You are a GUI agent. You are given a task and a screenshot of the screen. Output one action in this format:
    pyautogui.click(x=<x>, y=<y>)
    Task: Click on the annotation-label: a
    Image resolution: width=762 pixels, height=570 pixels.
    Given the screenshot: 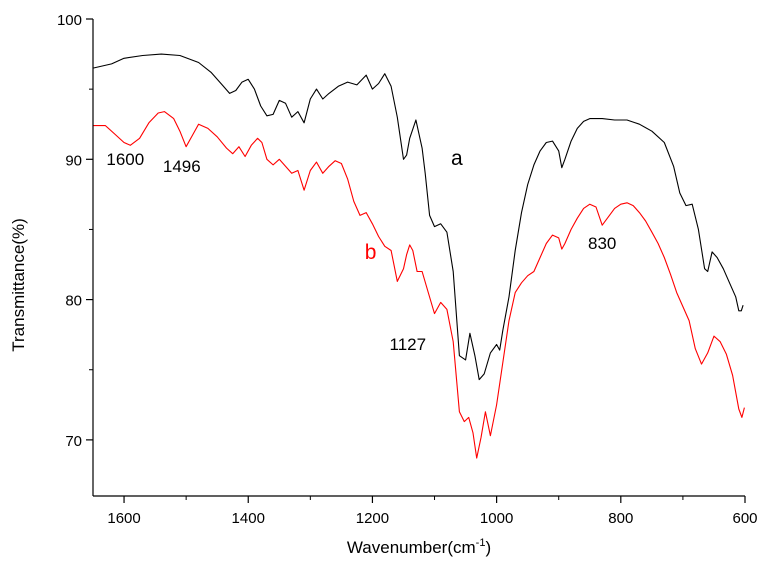 What is the action you would take?
    pyautogui.click(x=457, y=158)
    